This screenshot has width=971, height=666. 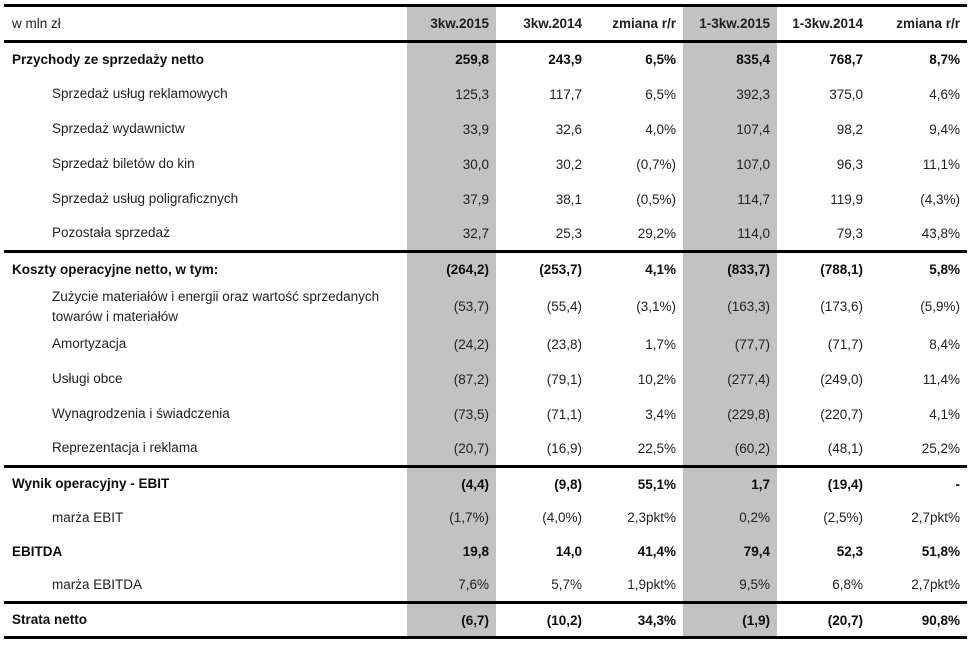 I want to click on cell-value: 51,8%, so click(x=940, y=551).